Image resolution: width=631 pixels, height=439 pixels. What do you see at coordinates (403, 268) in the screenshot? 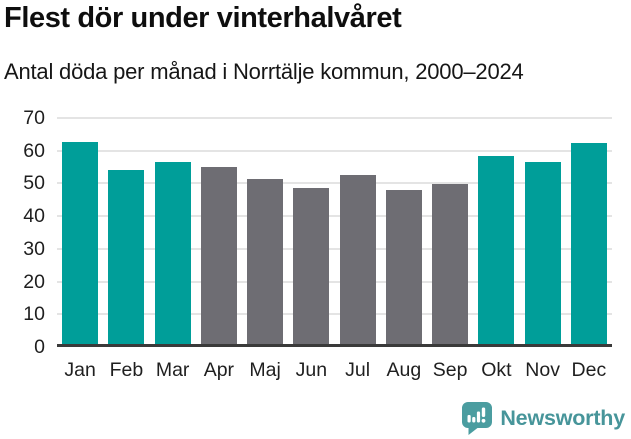
I see `bar-aug` at bounding box center [403, 268].